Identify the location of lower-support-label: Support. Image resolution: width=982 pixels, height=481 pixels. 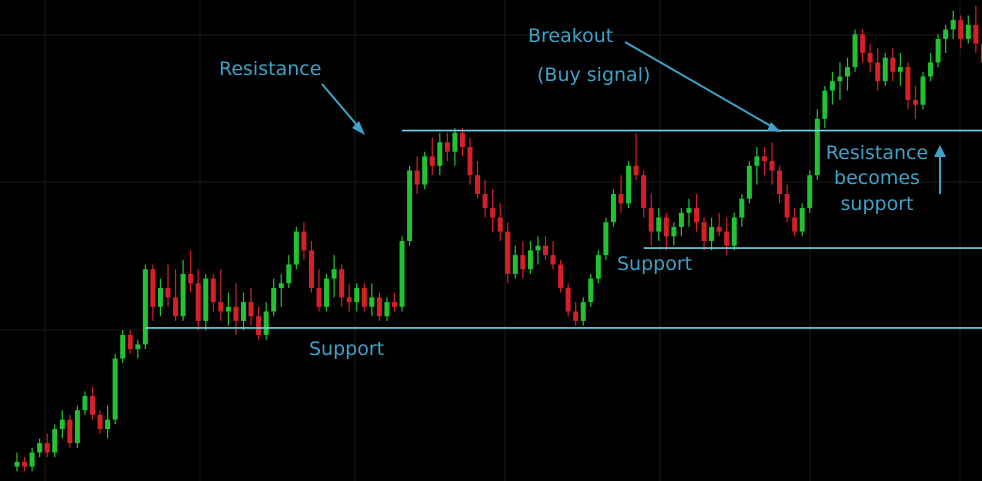
(346, 349).